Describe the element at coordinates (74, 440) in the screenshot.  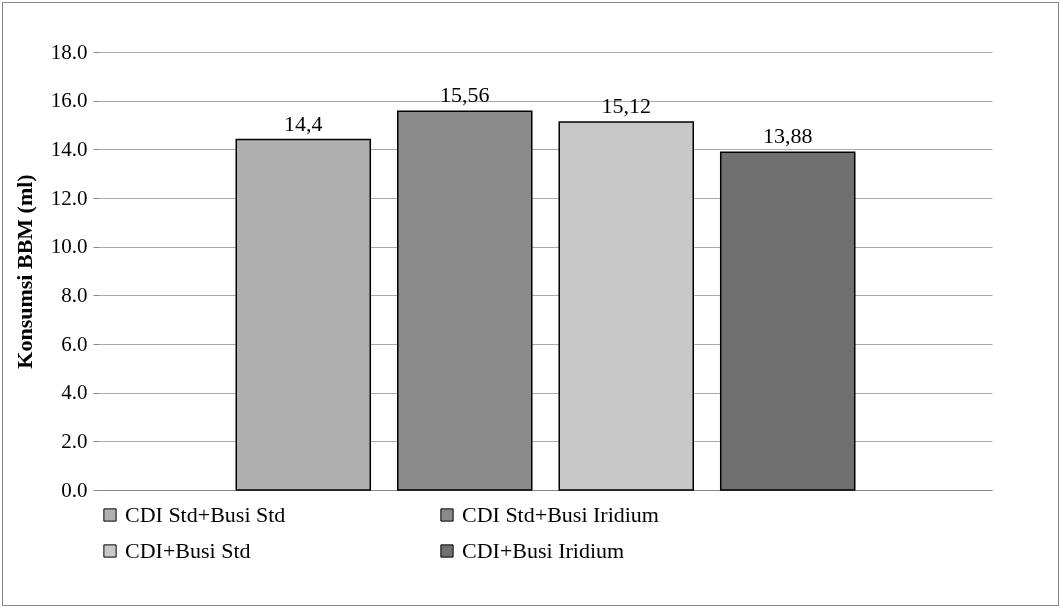
I see `y-tick-label: 2.0` at that location.